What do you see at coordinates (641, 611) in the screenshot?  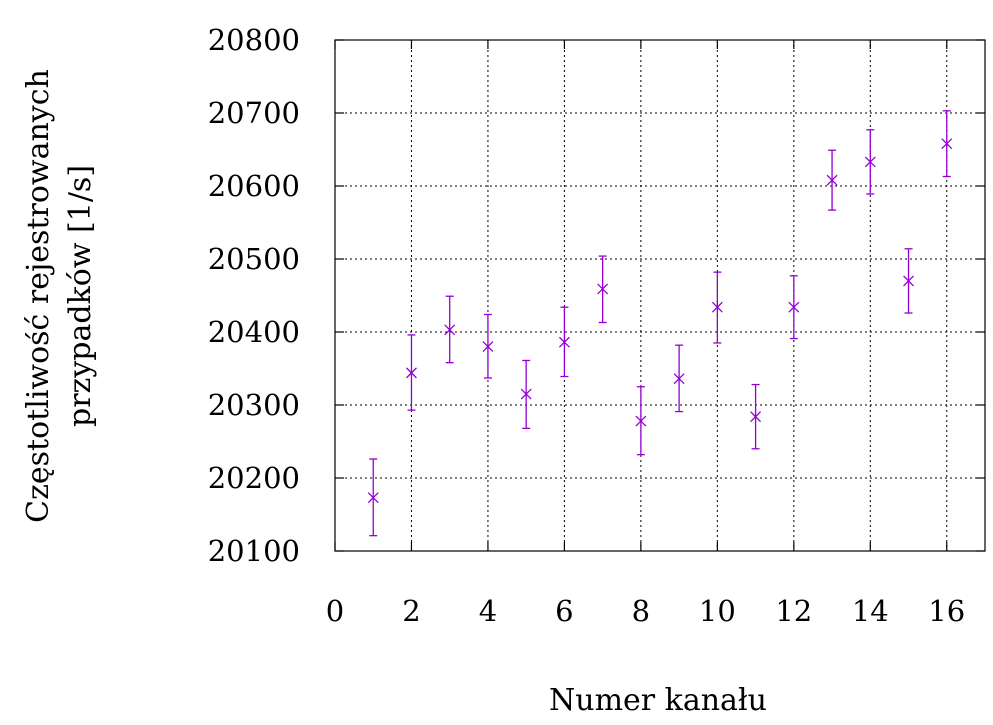 I see `x-tick-label: 8` at bounding box center [641, 611].